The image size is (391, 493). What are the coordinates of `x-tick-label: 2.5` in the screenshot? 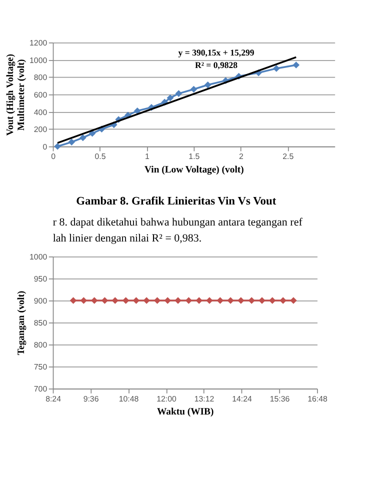 It's located at (288, 157).